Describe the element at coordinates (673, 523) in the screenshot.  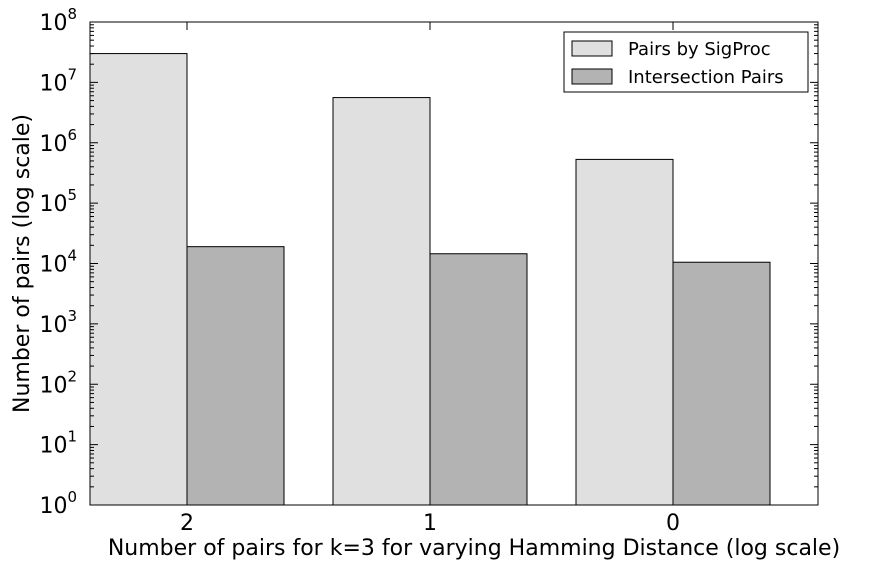
I see `x-tick-label: 0` at that location.